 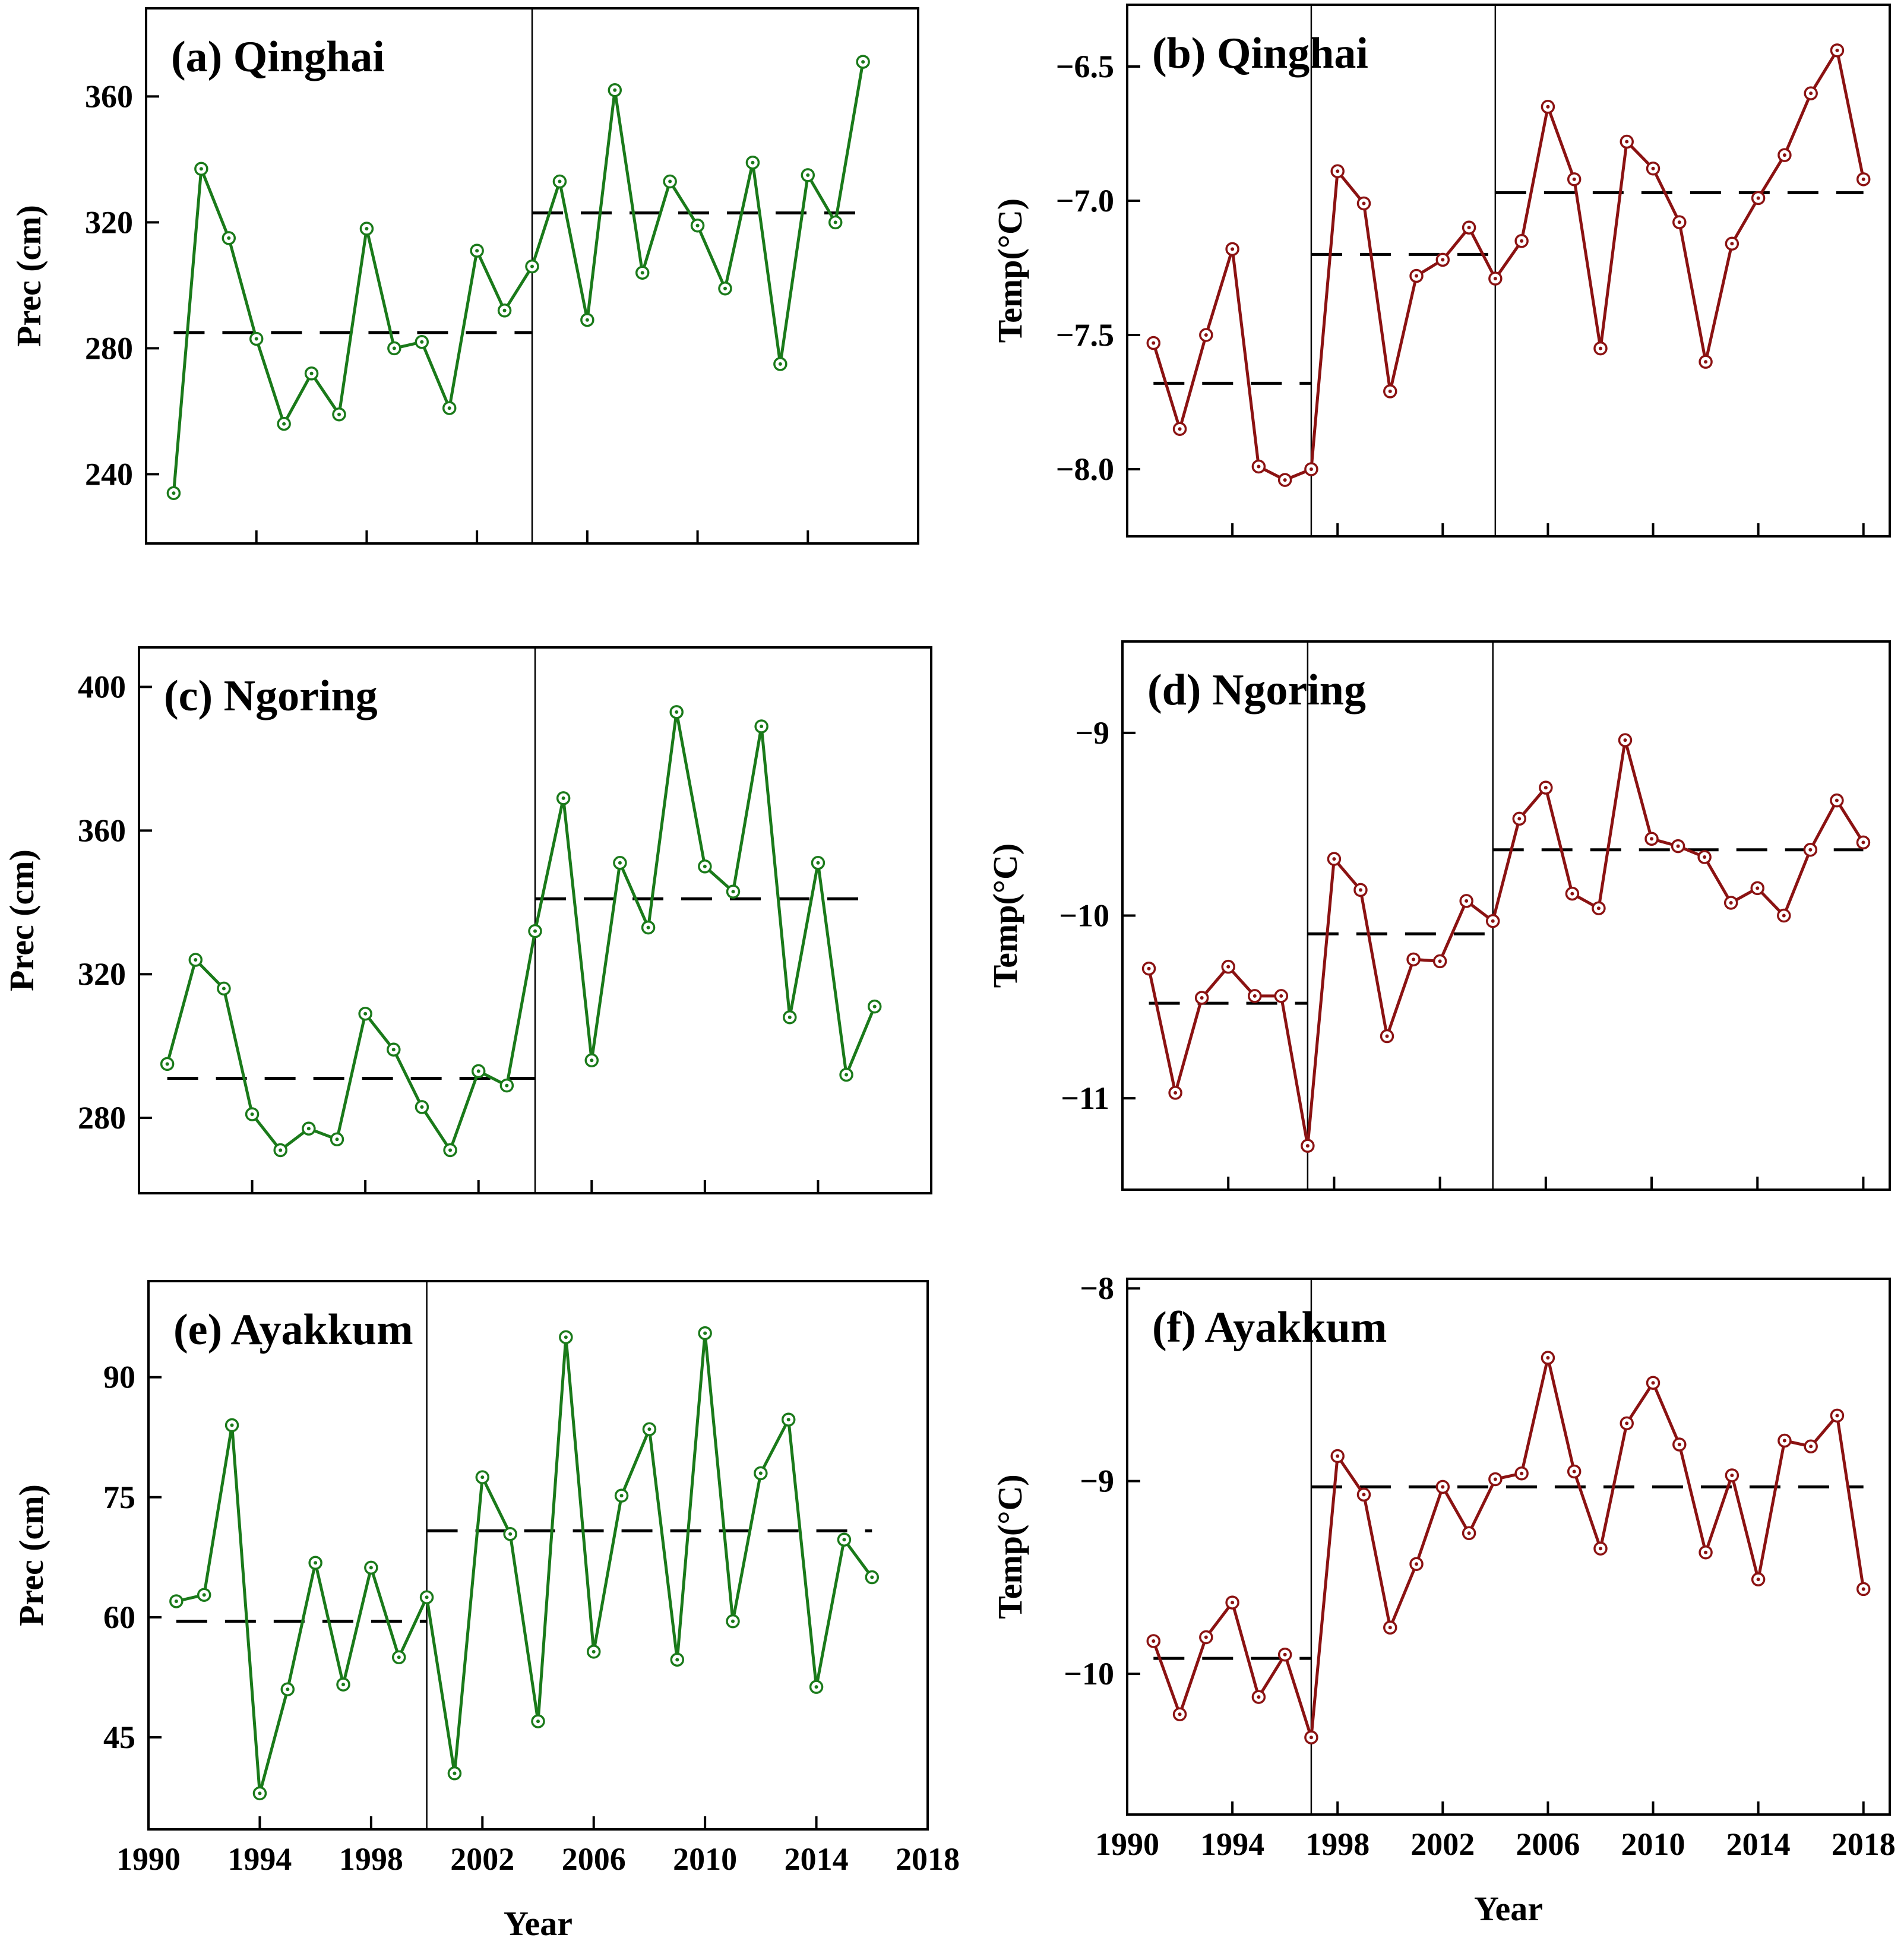 What do you see at coordinates (102, 974) in the screenshot?
I see `y-tick-label: 320` at bounding box center [102, 974].